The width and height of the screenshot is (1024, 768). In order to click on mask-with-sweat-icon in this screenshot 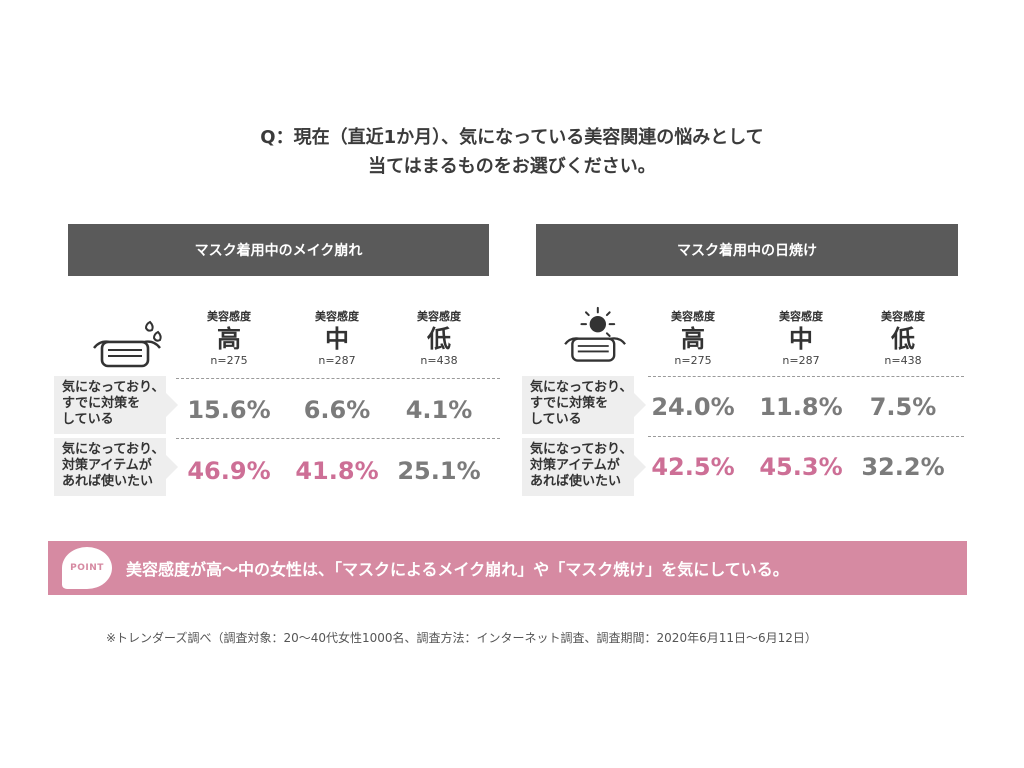, I will do `click(127, 344)`.